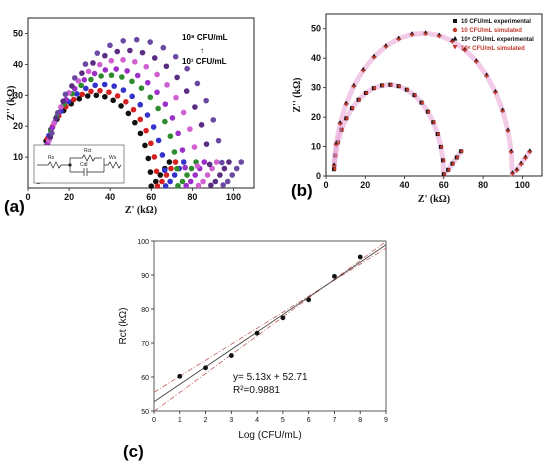 This screenshot has height=474, width=550. What do you see at coordinates (318, 176) in the screenshot?
I see `panel-b-ytick-label: 0` at bounding box center [318, 176].